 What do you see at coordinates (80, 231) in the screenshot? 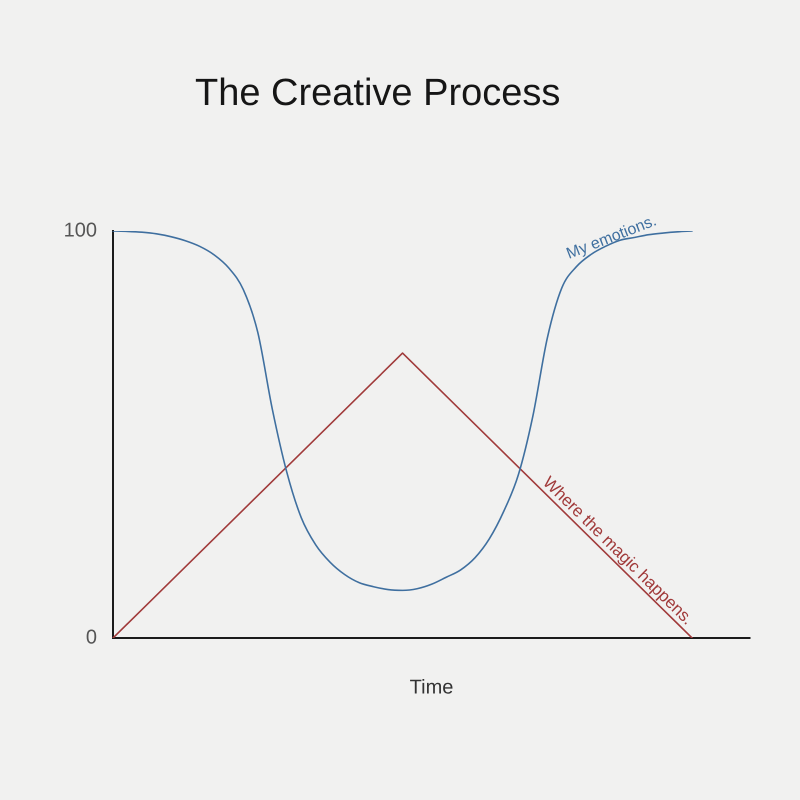
I see `y-tick-label: 100` at bounding box center [80, 231].